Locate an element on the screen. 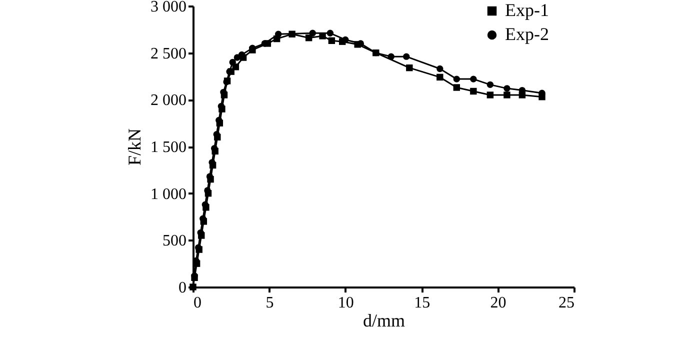  legend-label: Exp-1 is located at coordinates (527, 10).